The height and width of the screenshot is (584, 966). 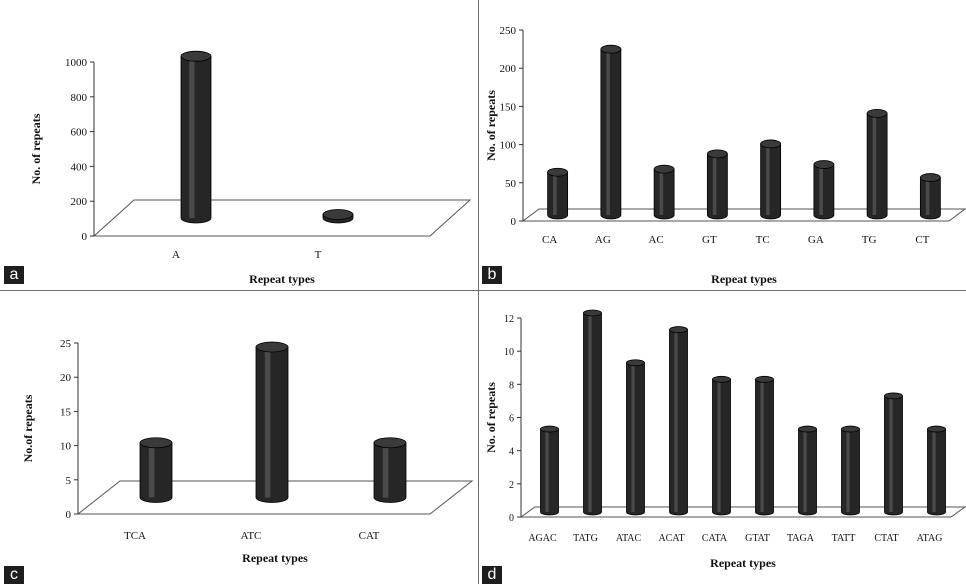 What do you see at coordinates (282, 279) in the screenshot?
I see `chart-a-x-axis-label: Repeat types` at bounding box center [282, 279].